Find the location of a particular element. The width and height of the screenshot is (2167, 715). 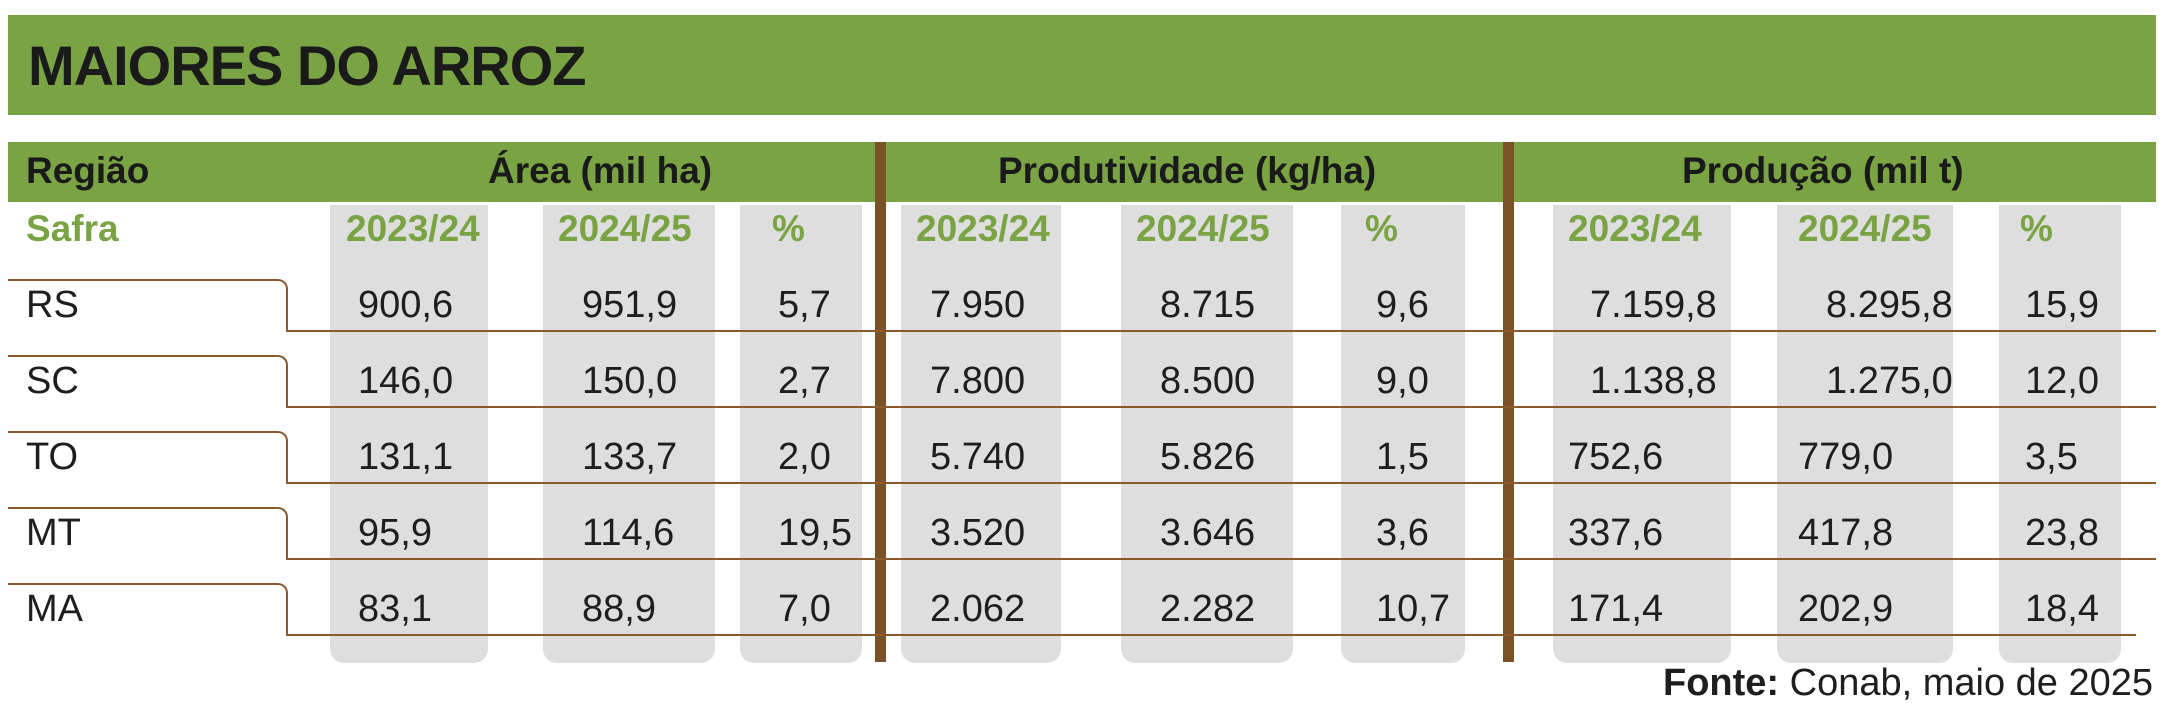

table-cell: 3,6 is located at coordinates (1402, 533).